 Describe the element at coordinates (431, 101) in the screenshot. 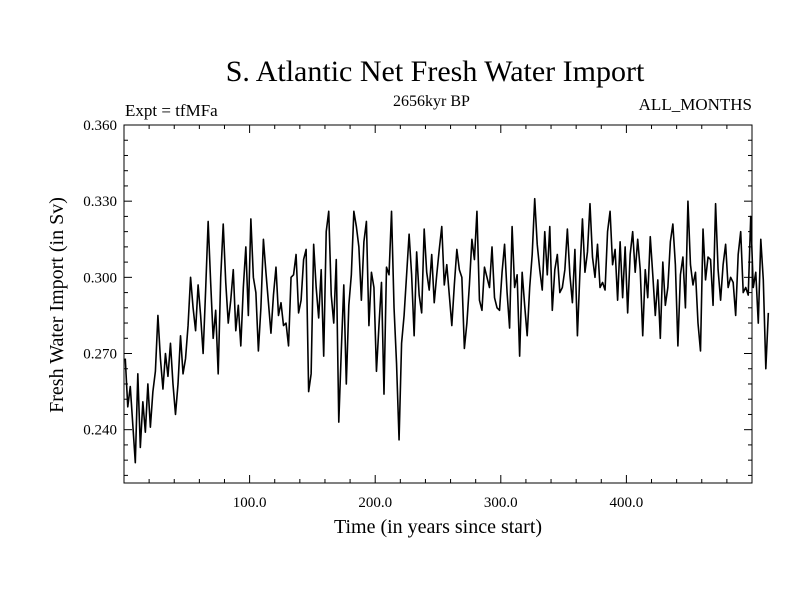

I see `chart-subtitle: 2656kyr BP` at that location.